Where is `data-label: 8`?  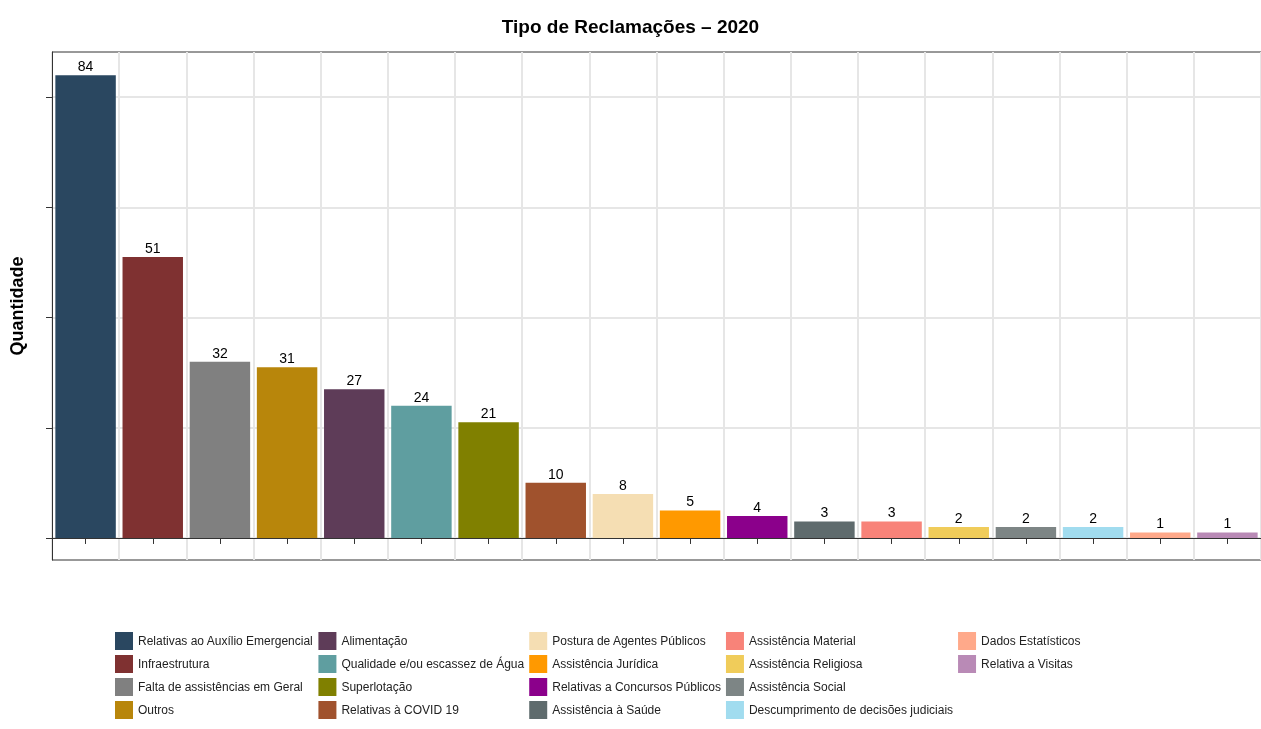 data-label: 8 is located at coordinates (623, 484).